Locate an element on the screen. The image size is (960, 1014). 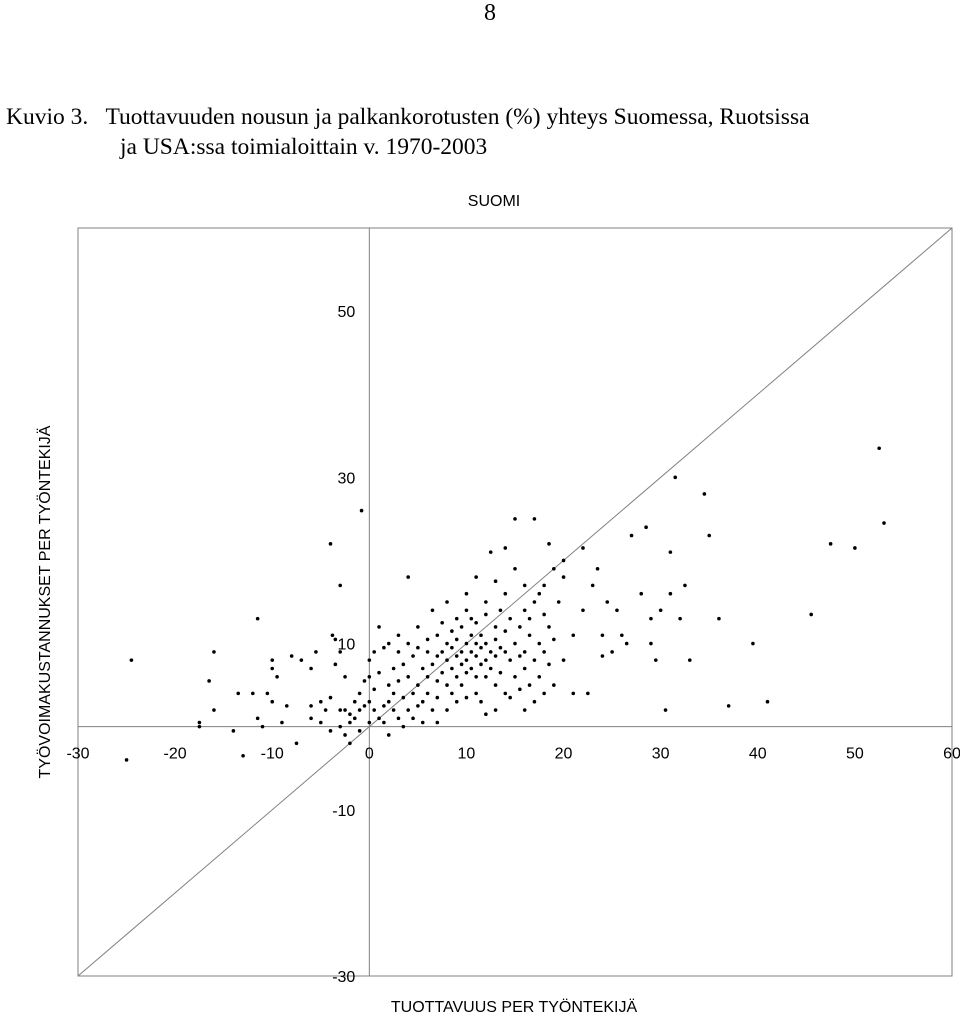
x-tick-label: -30 is located at coordinates (77, 754).